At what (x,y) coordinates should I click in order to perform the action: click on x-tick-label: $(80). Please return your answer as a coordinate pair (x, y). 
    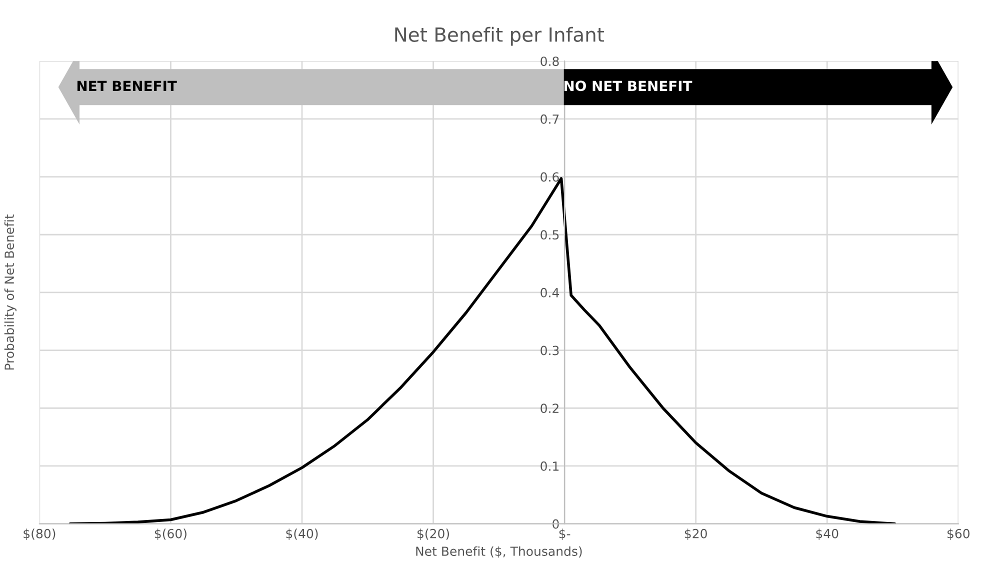
    Looking at the image, I should click on (40, 534).